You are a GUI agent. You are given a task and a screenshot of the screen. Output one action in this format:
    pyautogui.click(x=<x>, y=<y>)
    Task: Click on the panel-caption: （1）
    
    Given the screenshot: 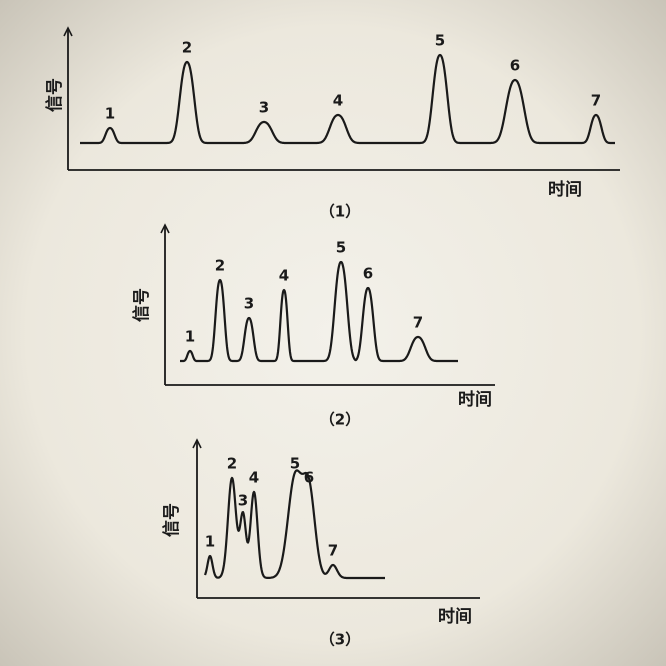 What is the action you would take?
    pyautogui.click(x=340, y=212)
    